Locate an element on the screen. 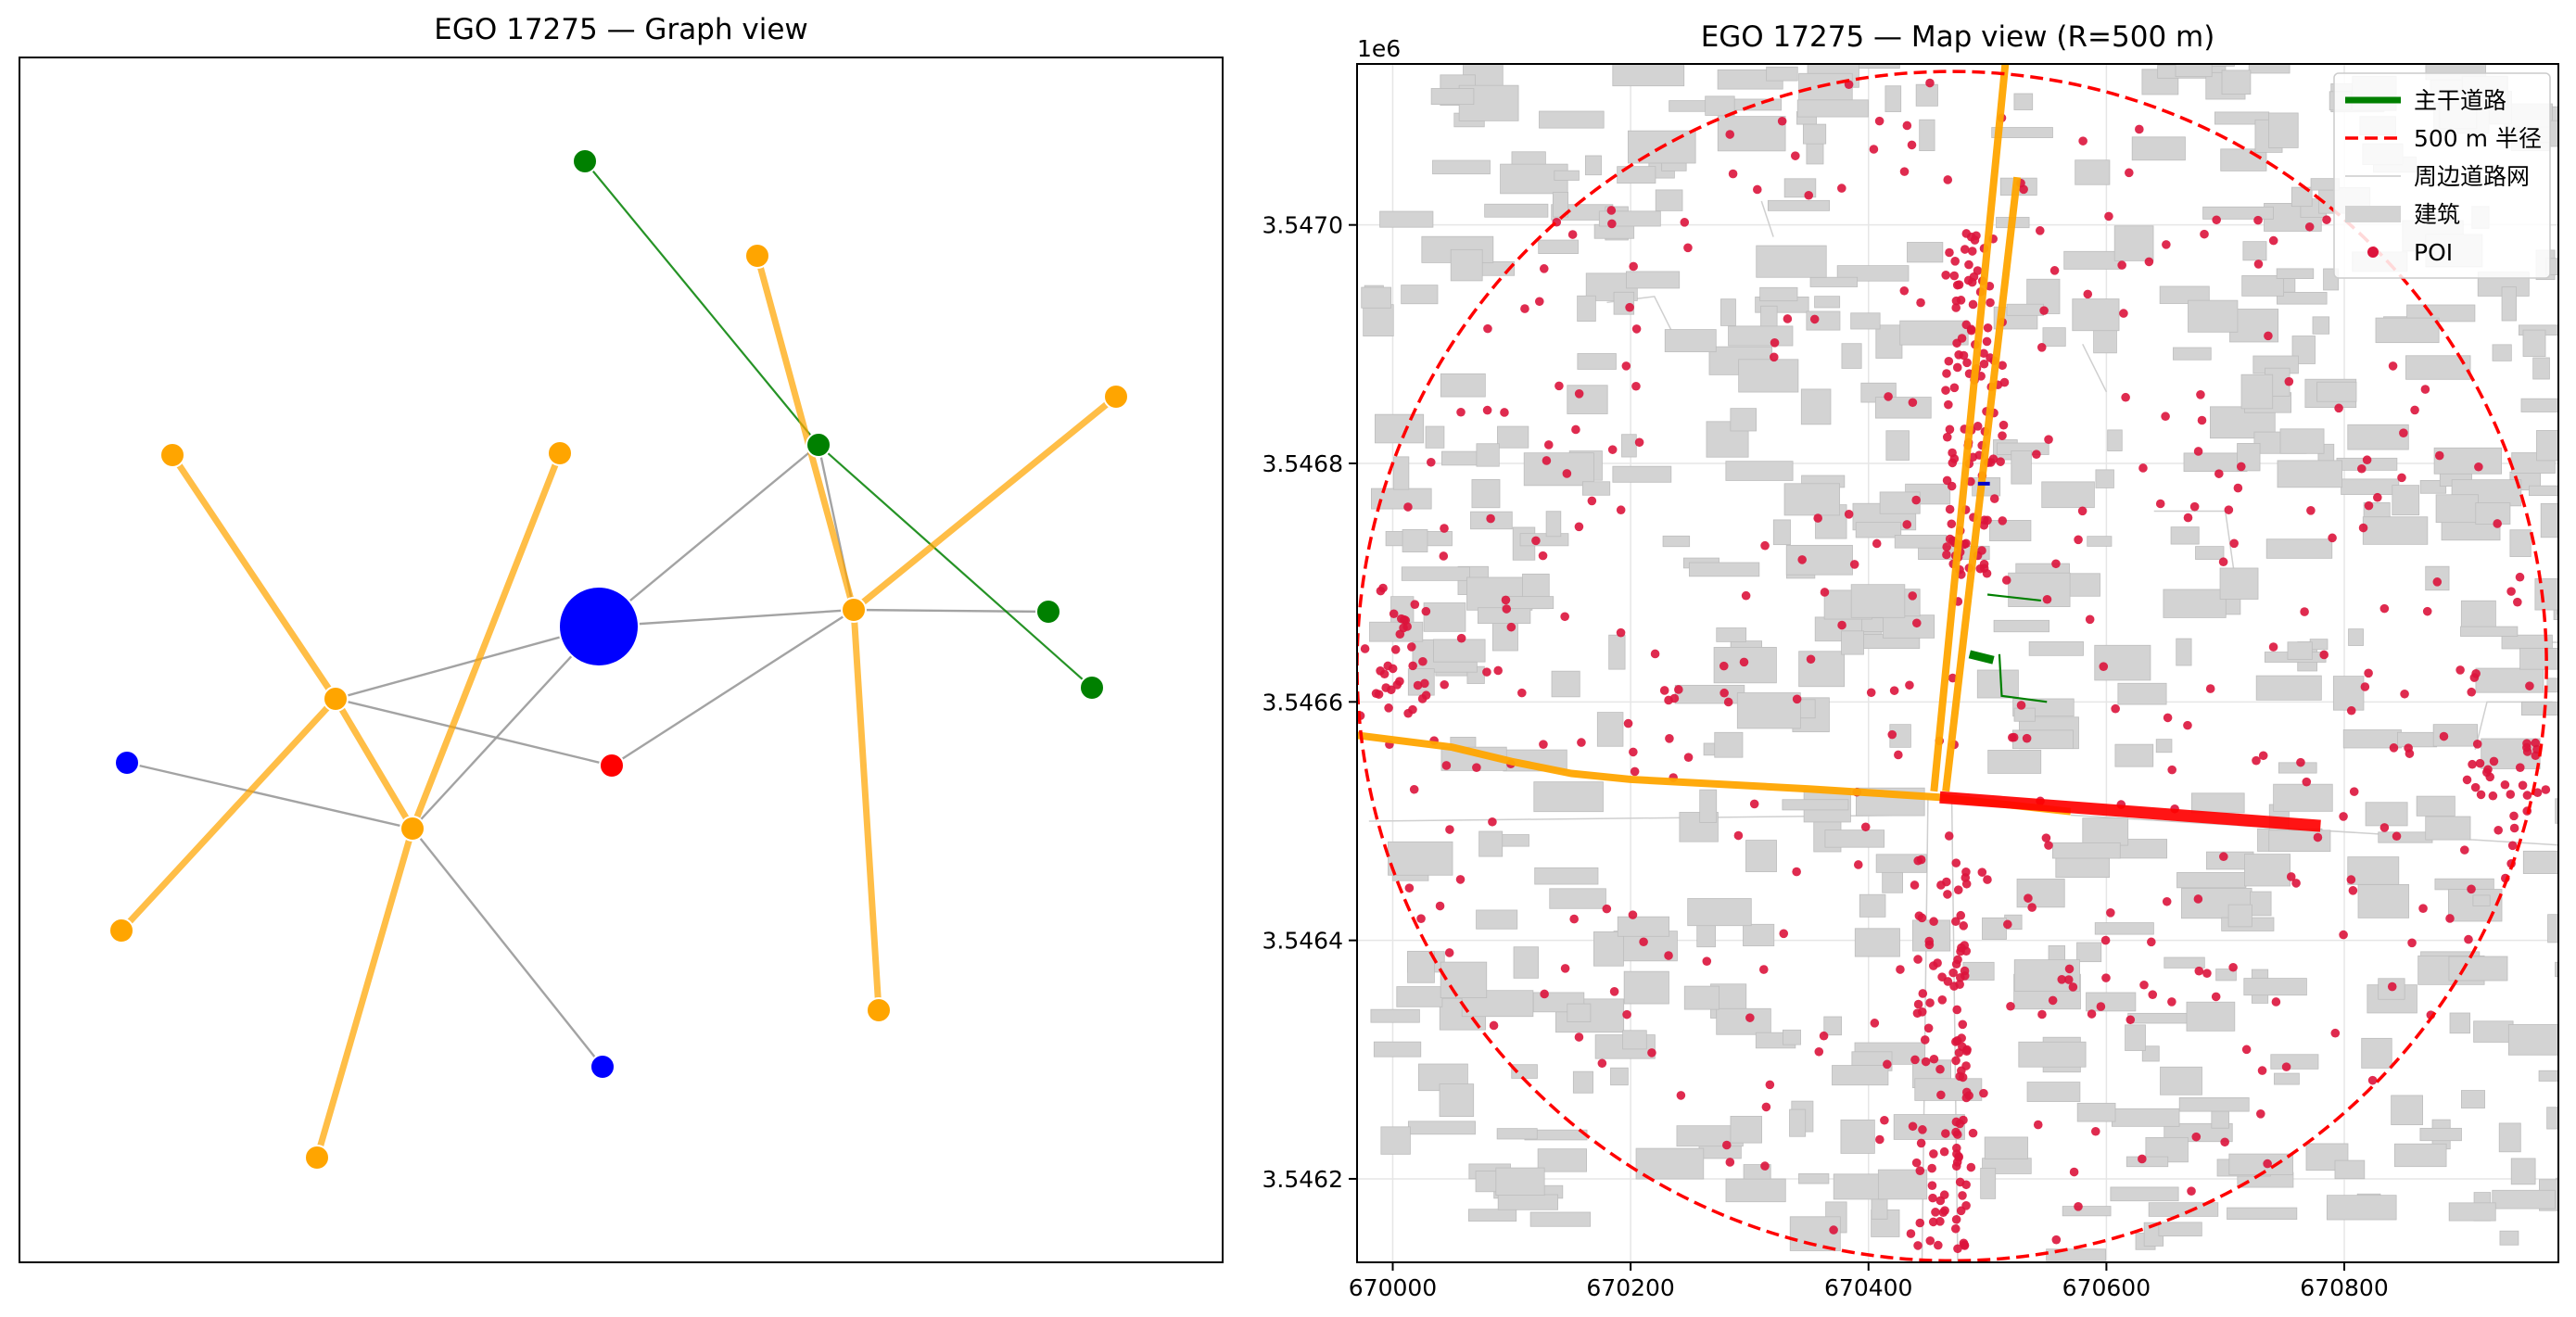  graph-node-b1 is located at coordinates (127, 763).